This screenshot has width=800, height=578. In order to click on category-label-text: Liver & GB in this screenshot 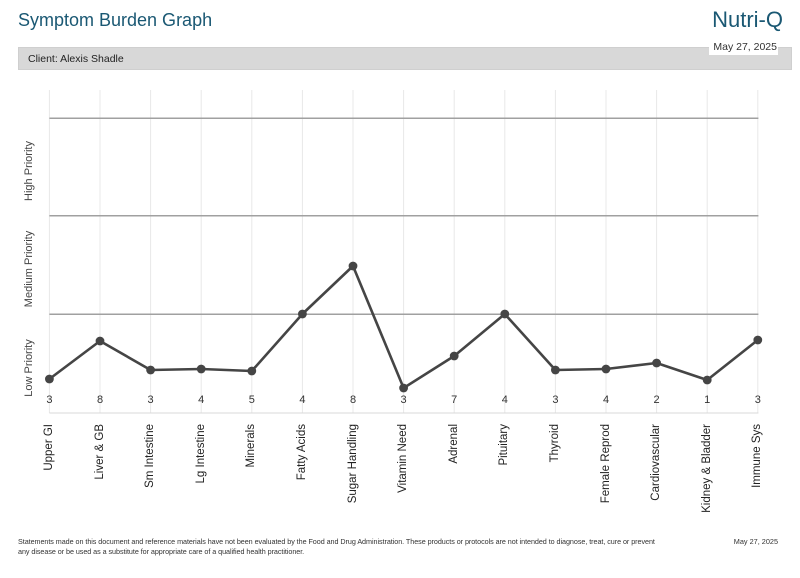, I will do `click(99, 452)`.